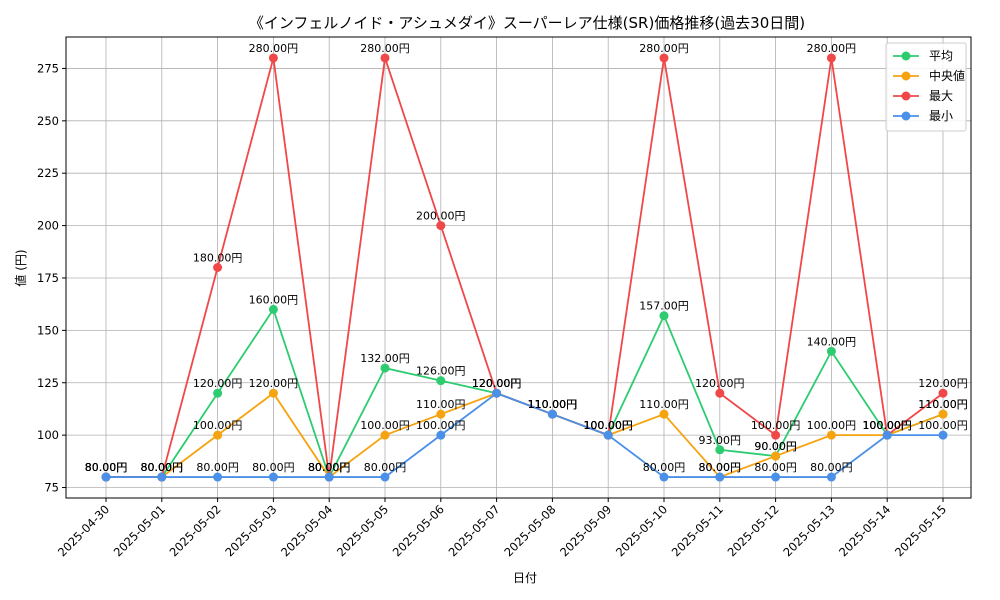 Image resolution: width=1000 pixels, height=600 pixels. Describe the element at coordinates (941, 116) in the screenshot. I see `legend-label: 最小` at that location.